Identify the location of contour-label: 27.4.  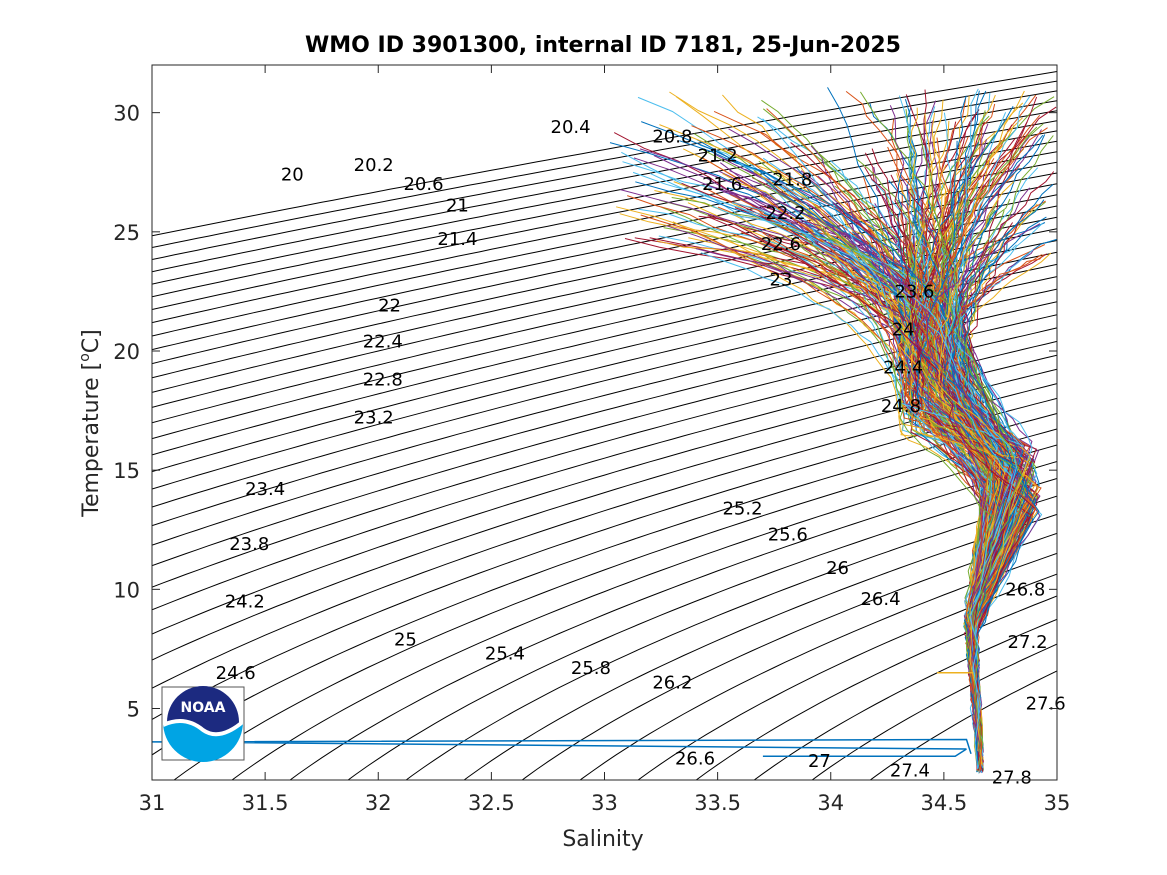
(910, 770).